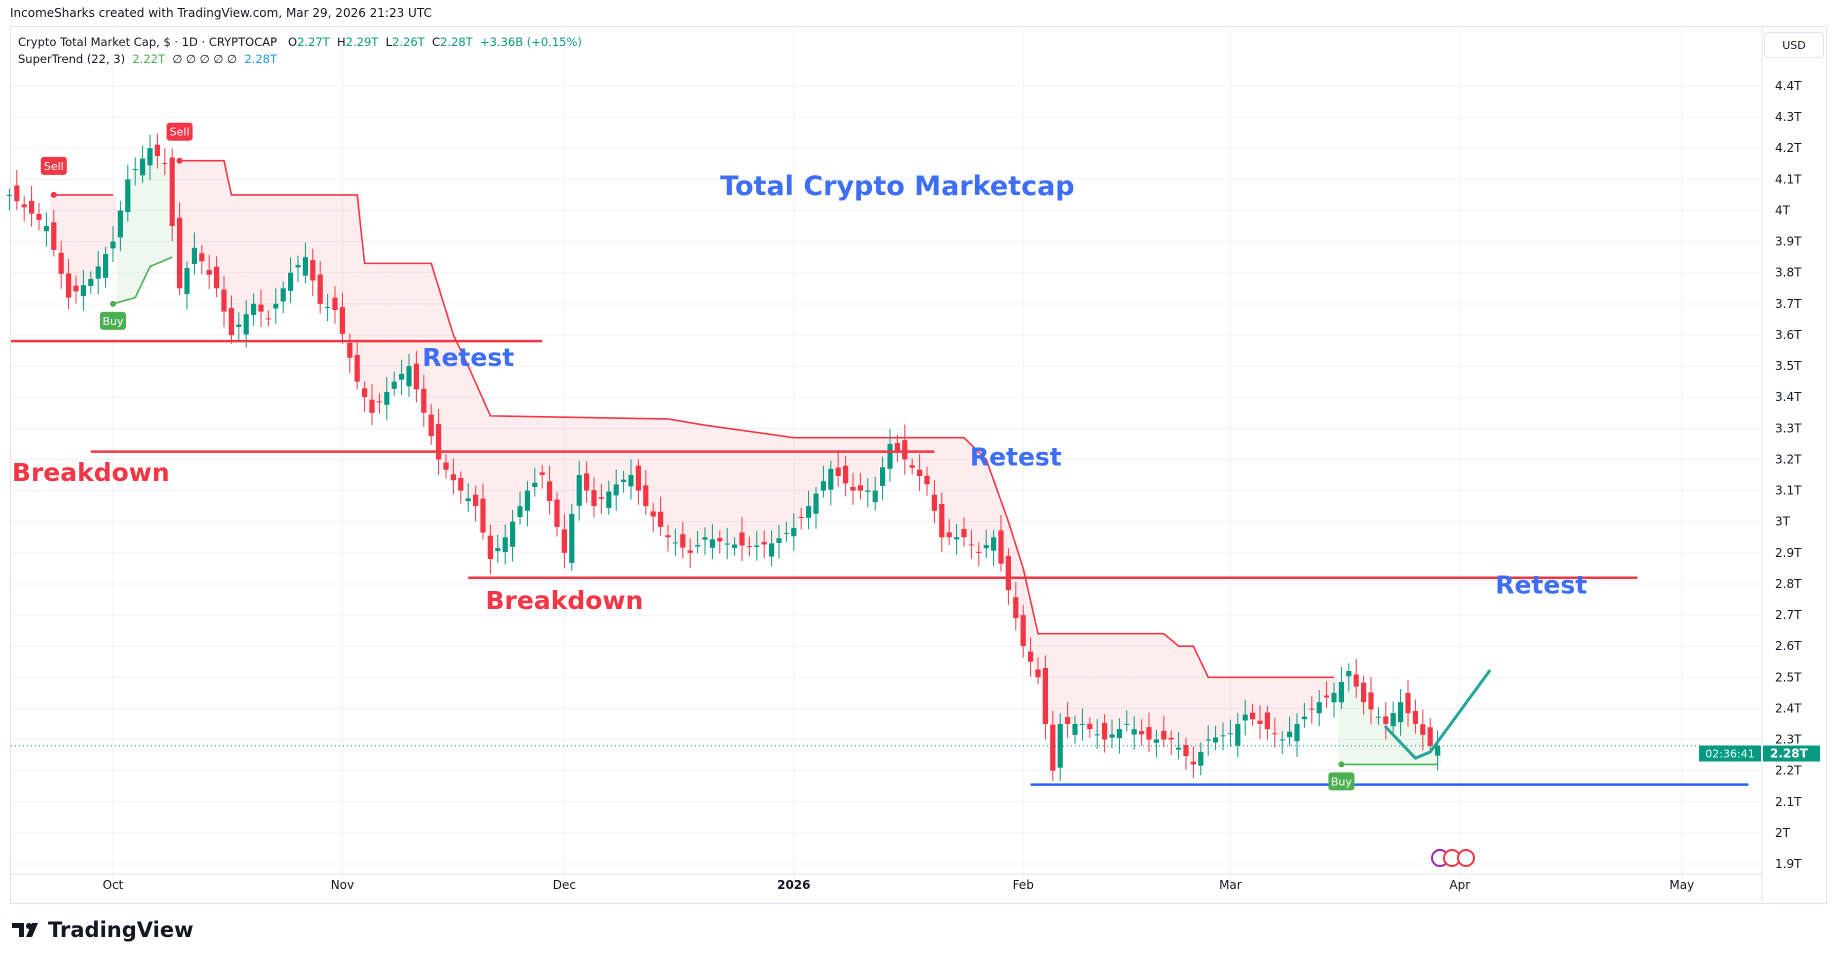  I want to click on indicator-legend: SuperTrend (22, 3) 2.22T ∅ ∅ ∅ ∅ ∅ 2.28T, so click(300, 59).